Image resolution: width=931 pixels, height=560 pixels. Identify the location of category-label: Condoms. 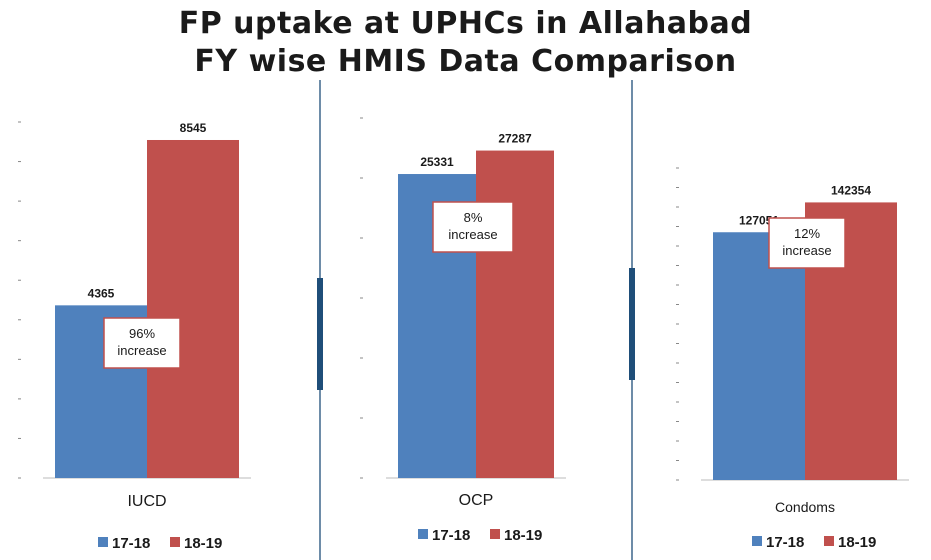
(805, 507).